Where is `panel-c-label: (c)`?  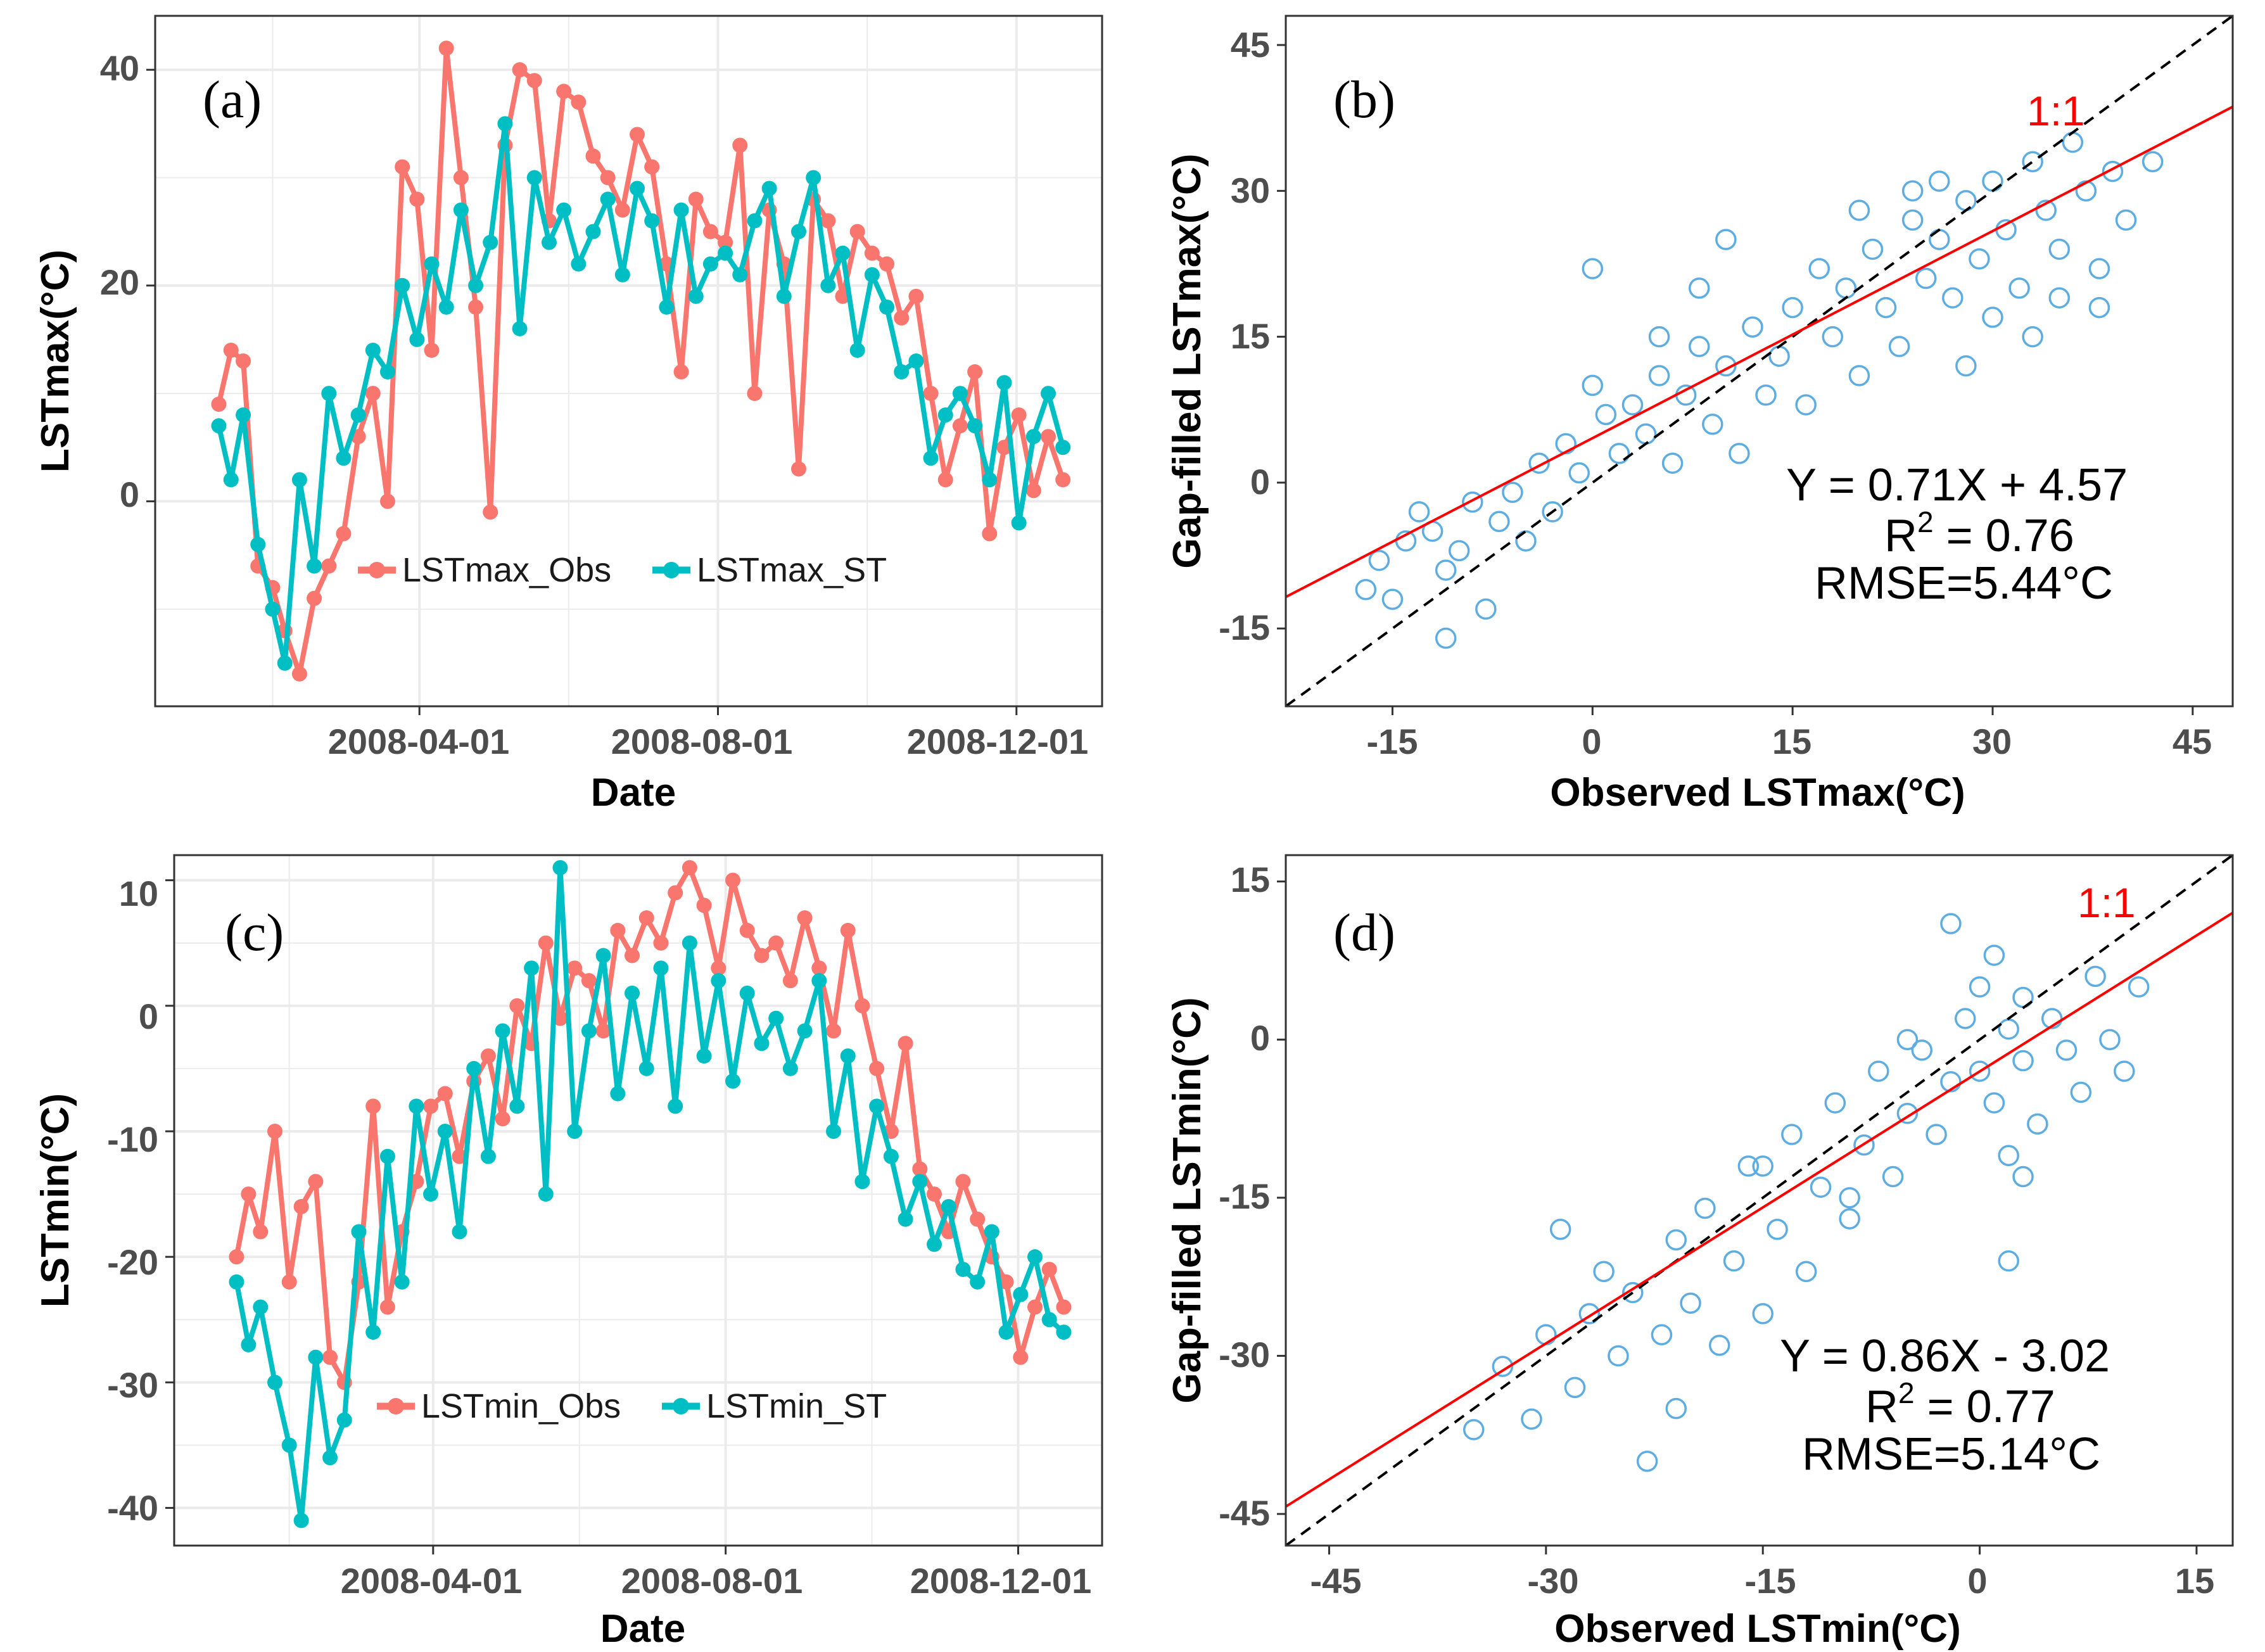
panel-c-label: (c) is located at coordinates (254, 933).